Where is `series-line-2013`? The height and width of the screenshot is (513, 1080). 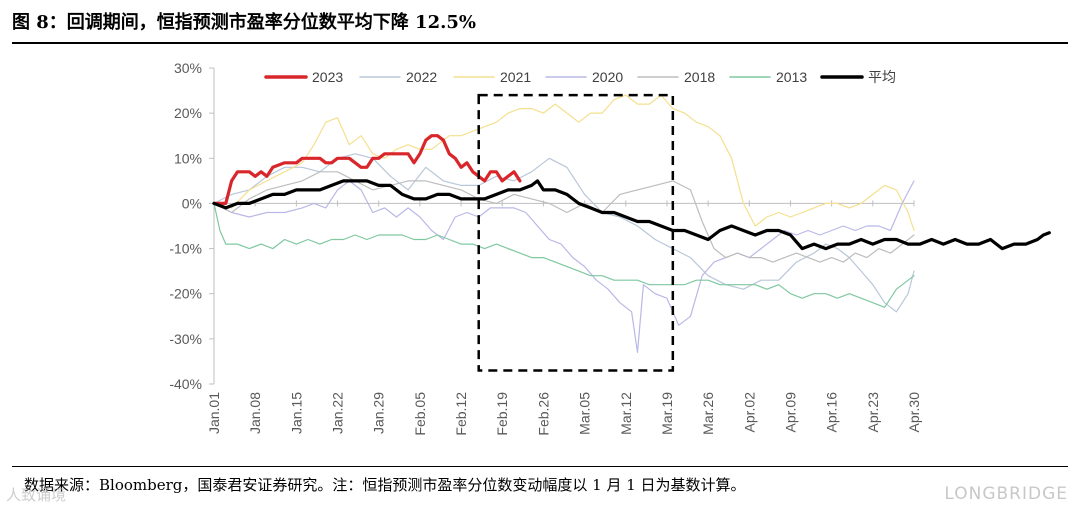 series-line-2013 is located at coordinates (564, 255).